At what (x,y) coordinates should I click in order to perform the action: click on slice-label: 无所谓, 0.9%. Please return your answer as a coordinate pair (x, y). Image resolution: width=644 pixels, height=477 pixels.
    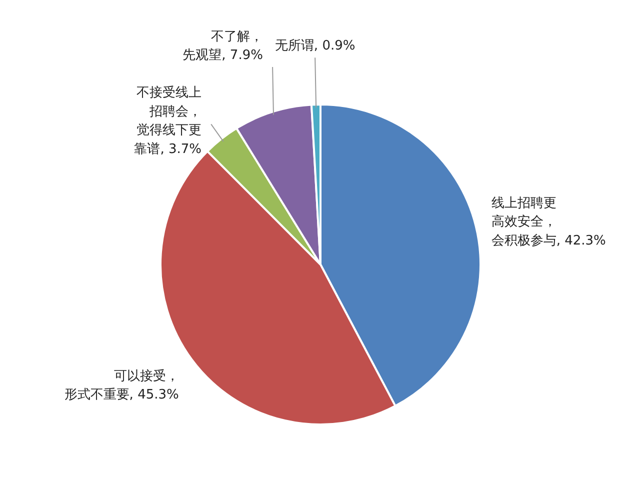
    Looking at the image, I should click on (315, 46).